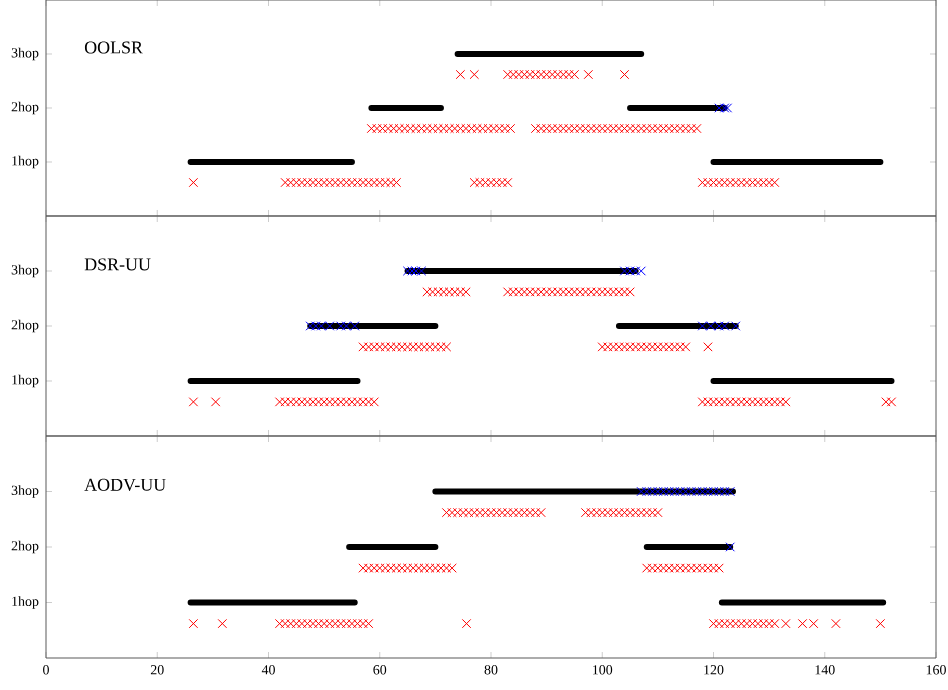 This screenshot has height=690, width=948. I want to click on text: OOLSR, so click(113, 47).